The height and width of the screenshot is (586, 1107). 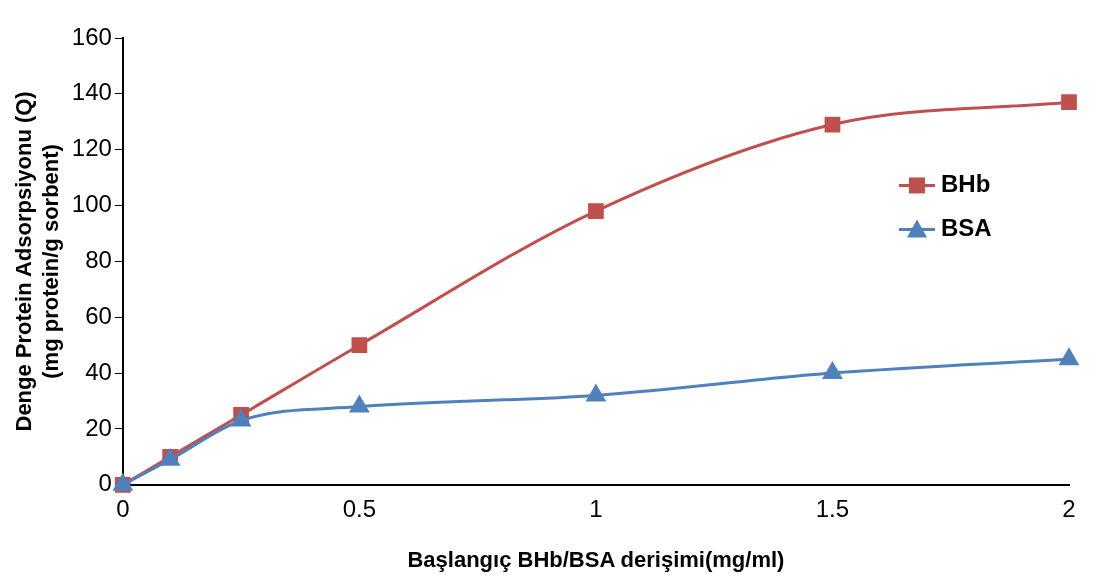 I want to click on y-tick-label: 140, so click(x=91, y=92).